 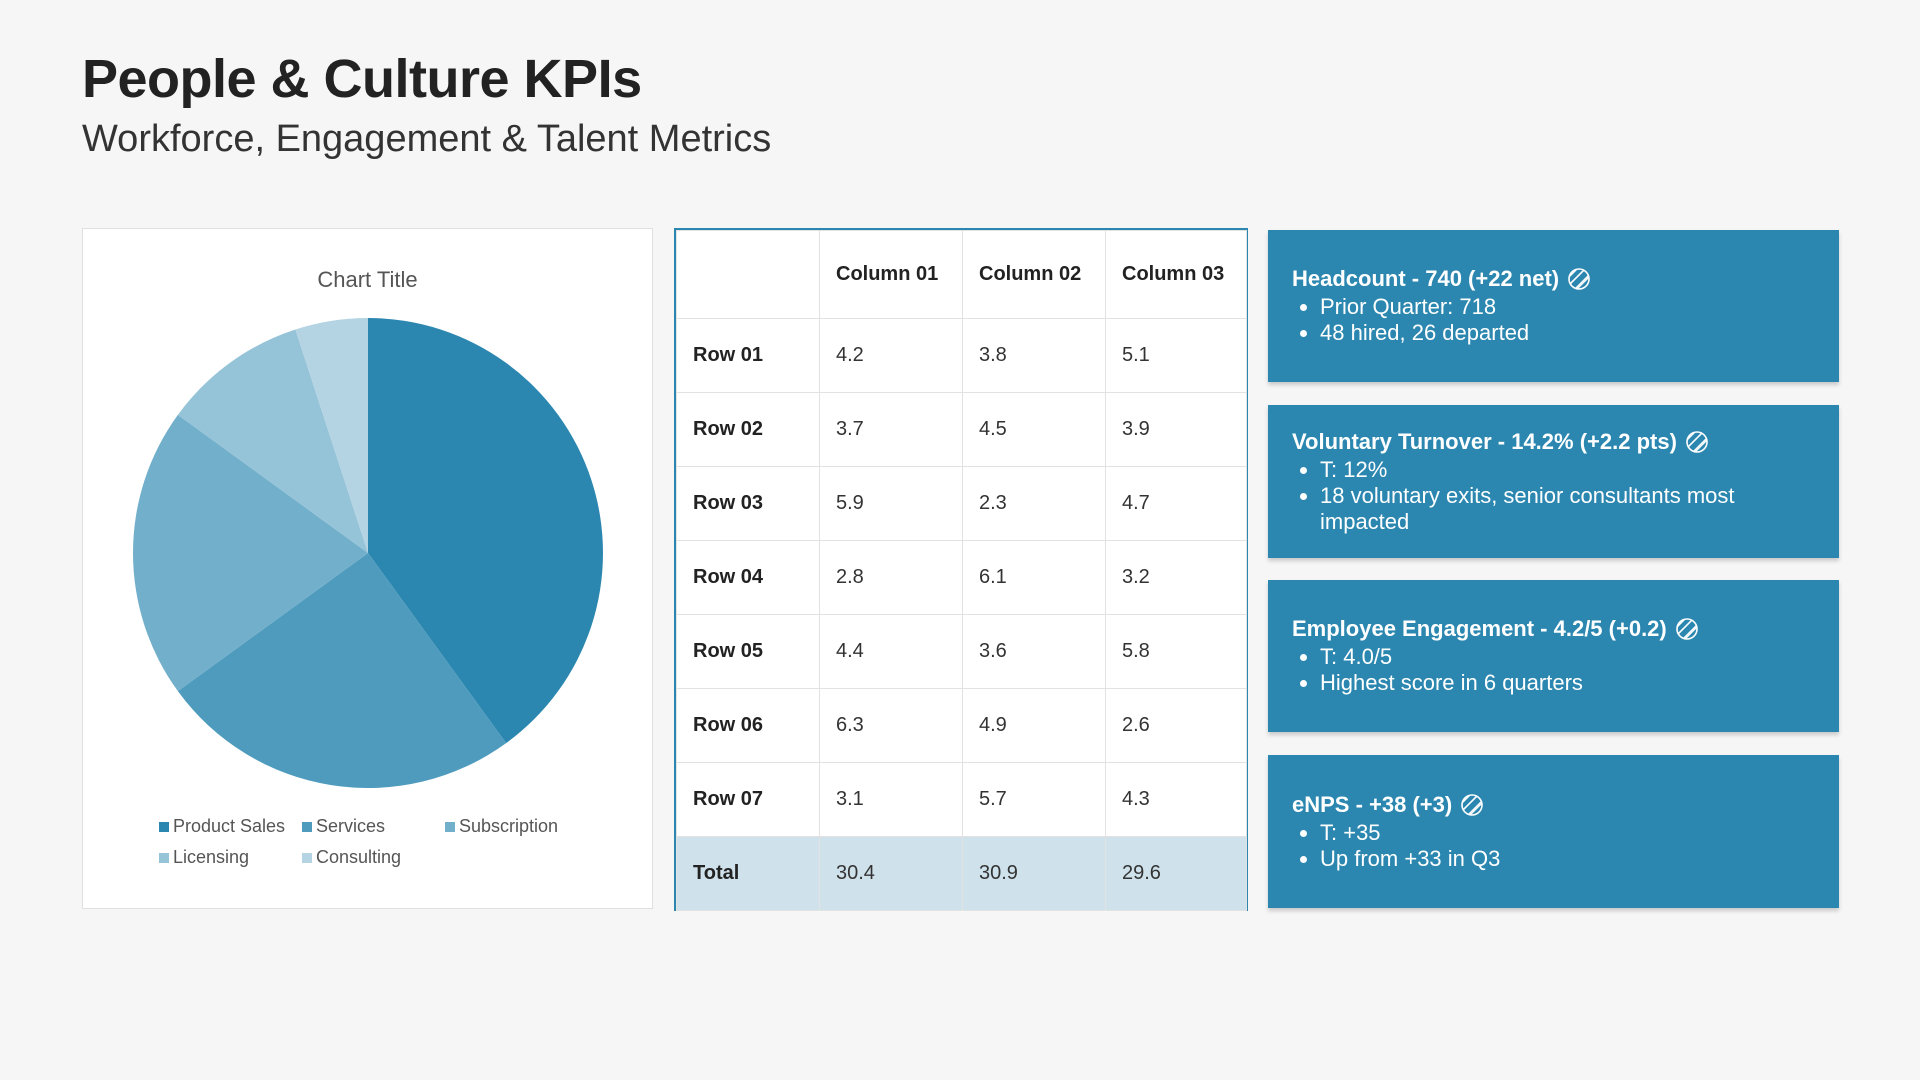 I want to click on row-label: Row 05, so click(x=748, y=651).